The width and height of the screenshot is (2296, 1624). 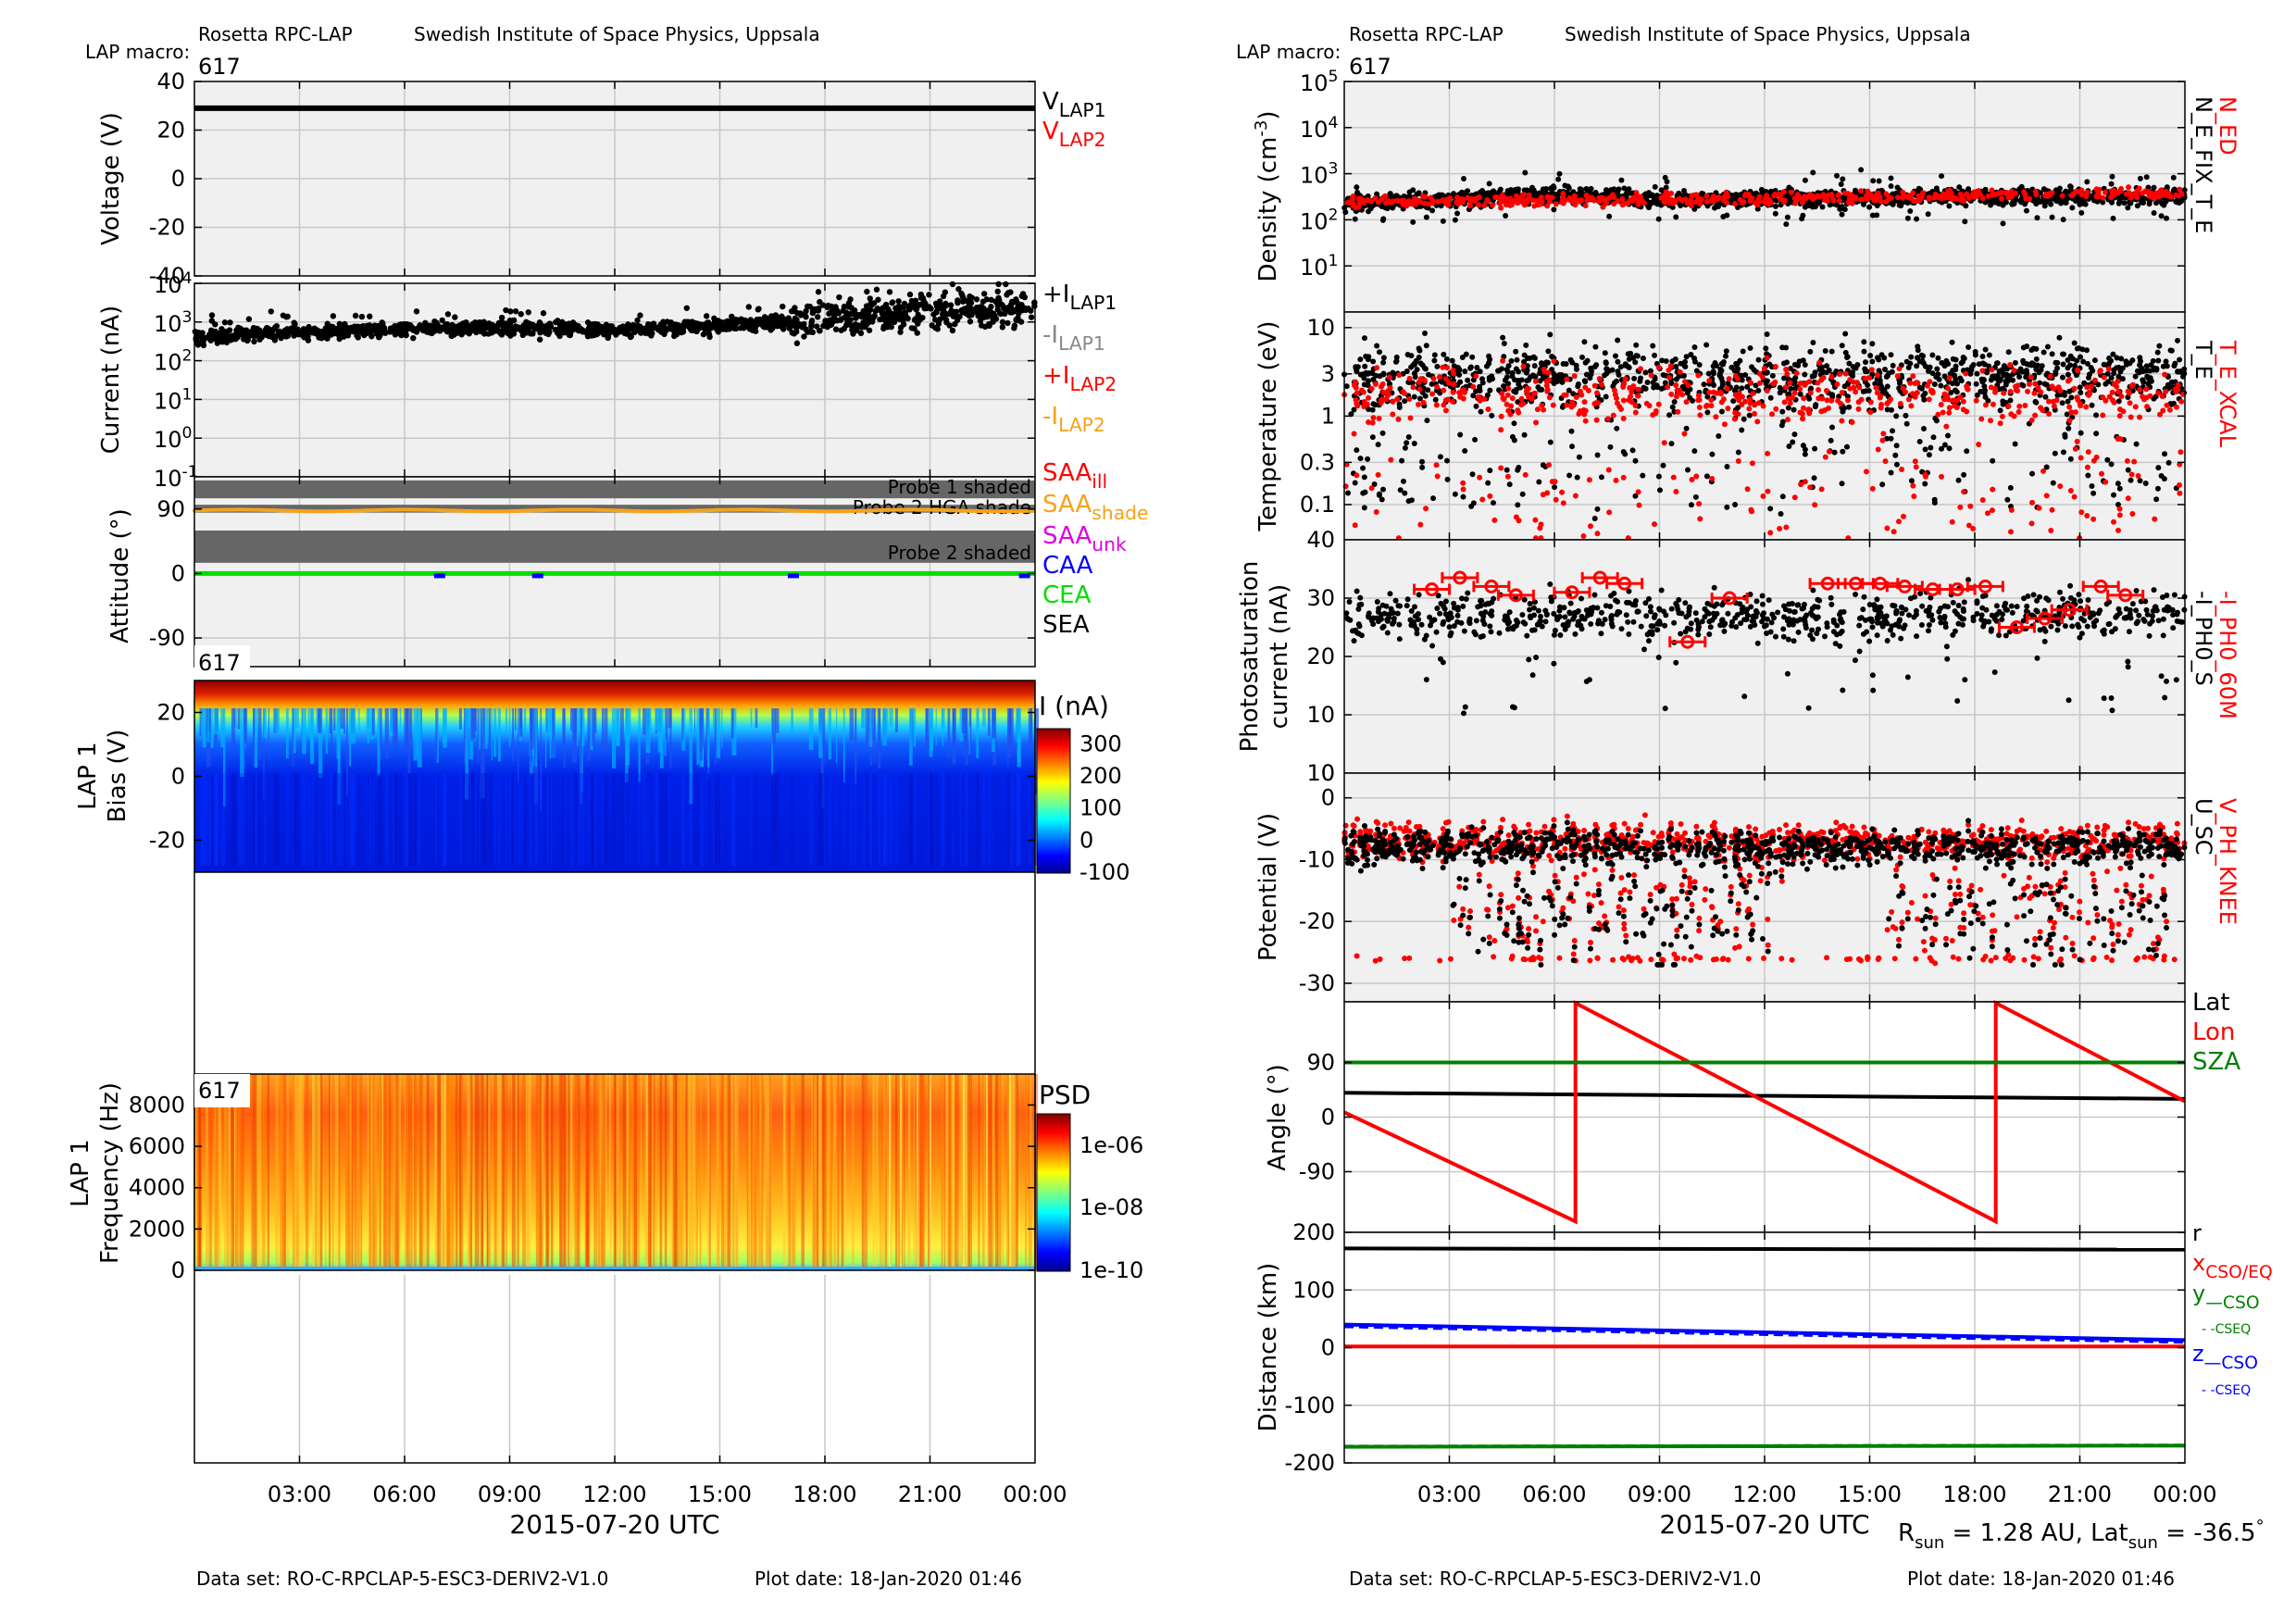 What do you see at coordinates (157, 1229) in the screenshot?
I see `y-tick-label: 2000` at bounding box center [157, 1229].